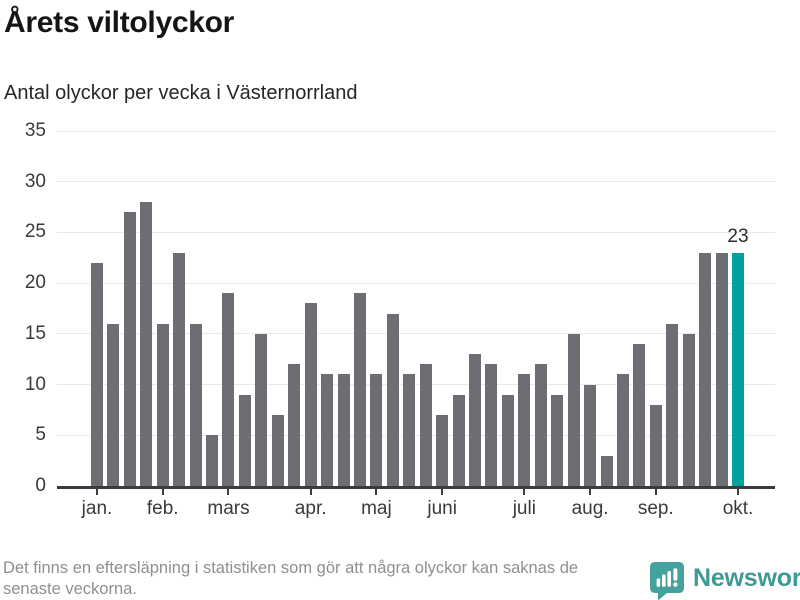 This screenshot has width=800, height=600. Describe the element at coordinates (162, 491) in the screenshot. I see `x-tick-feb` at that location.